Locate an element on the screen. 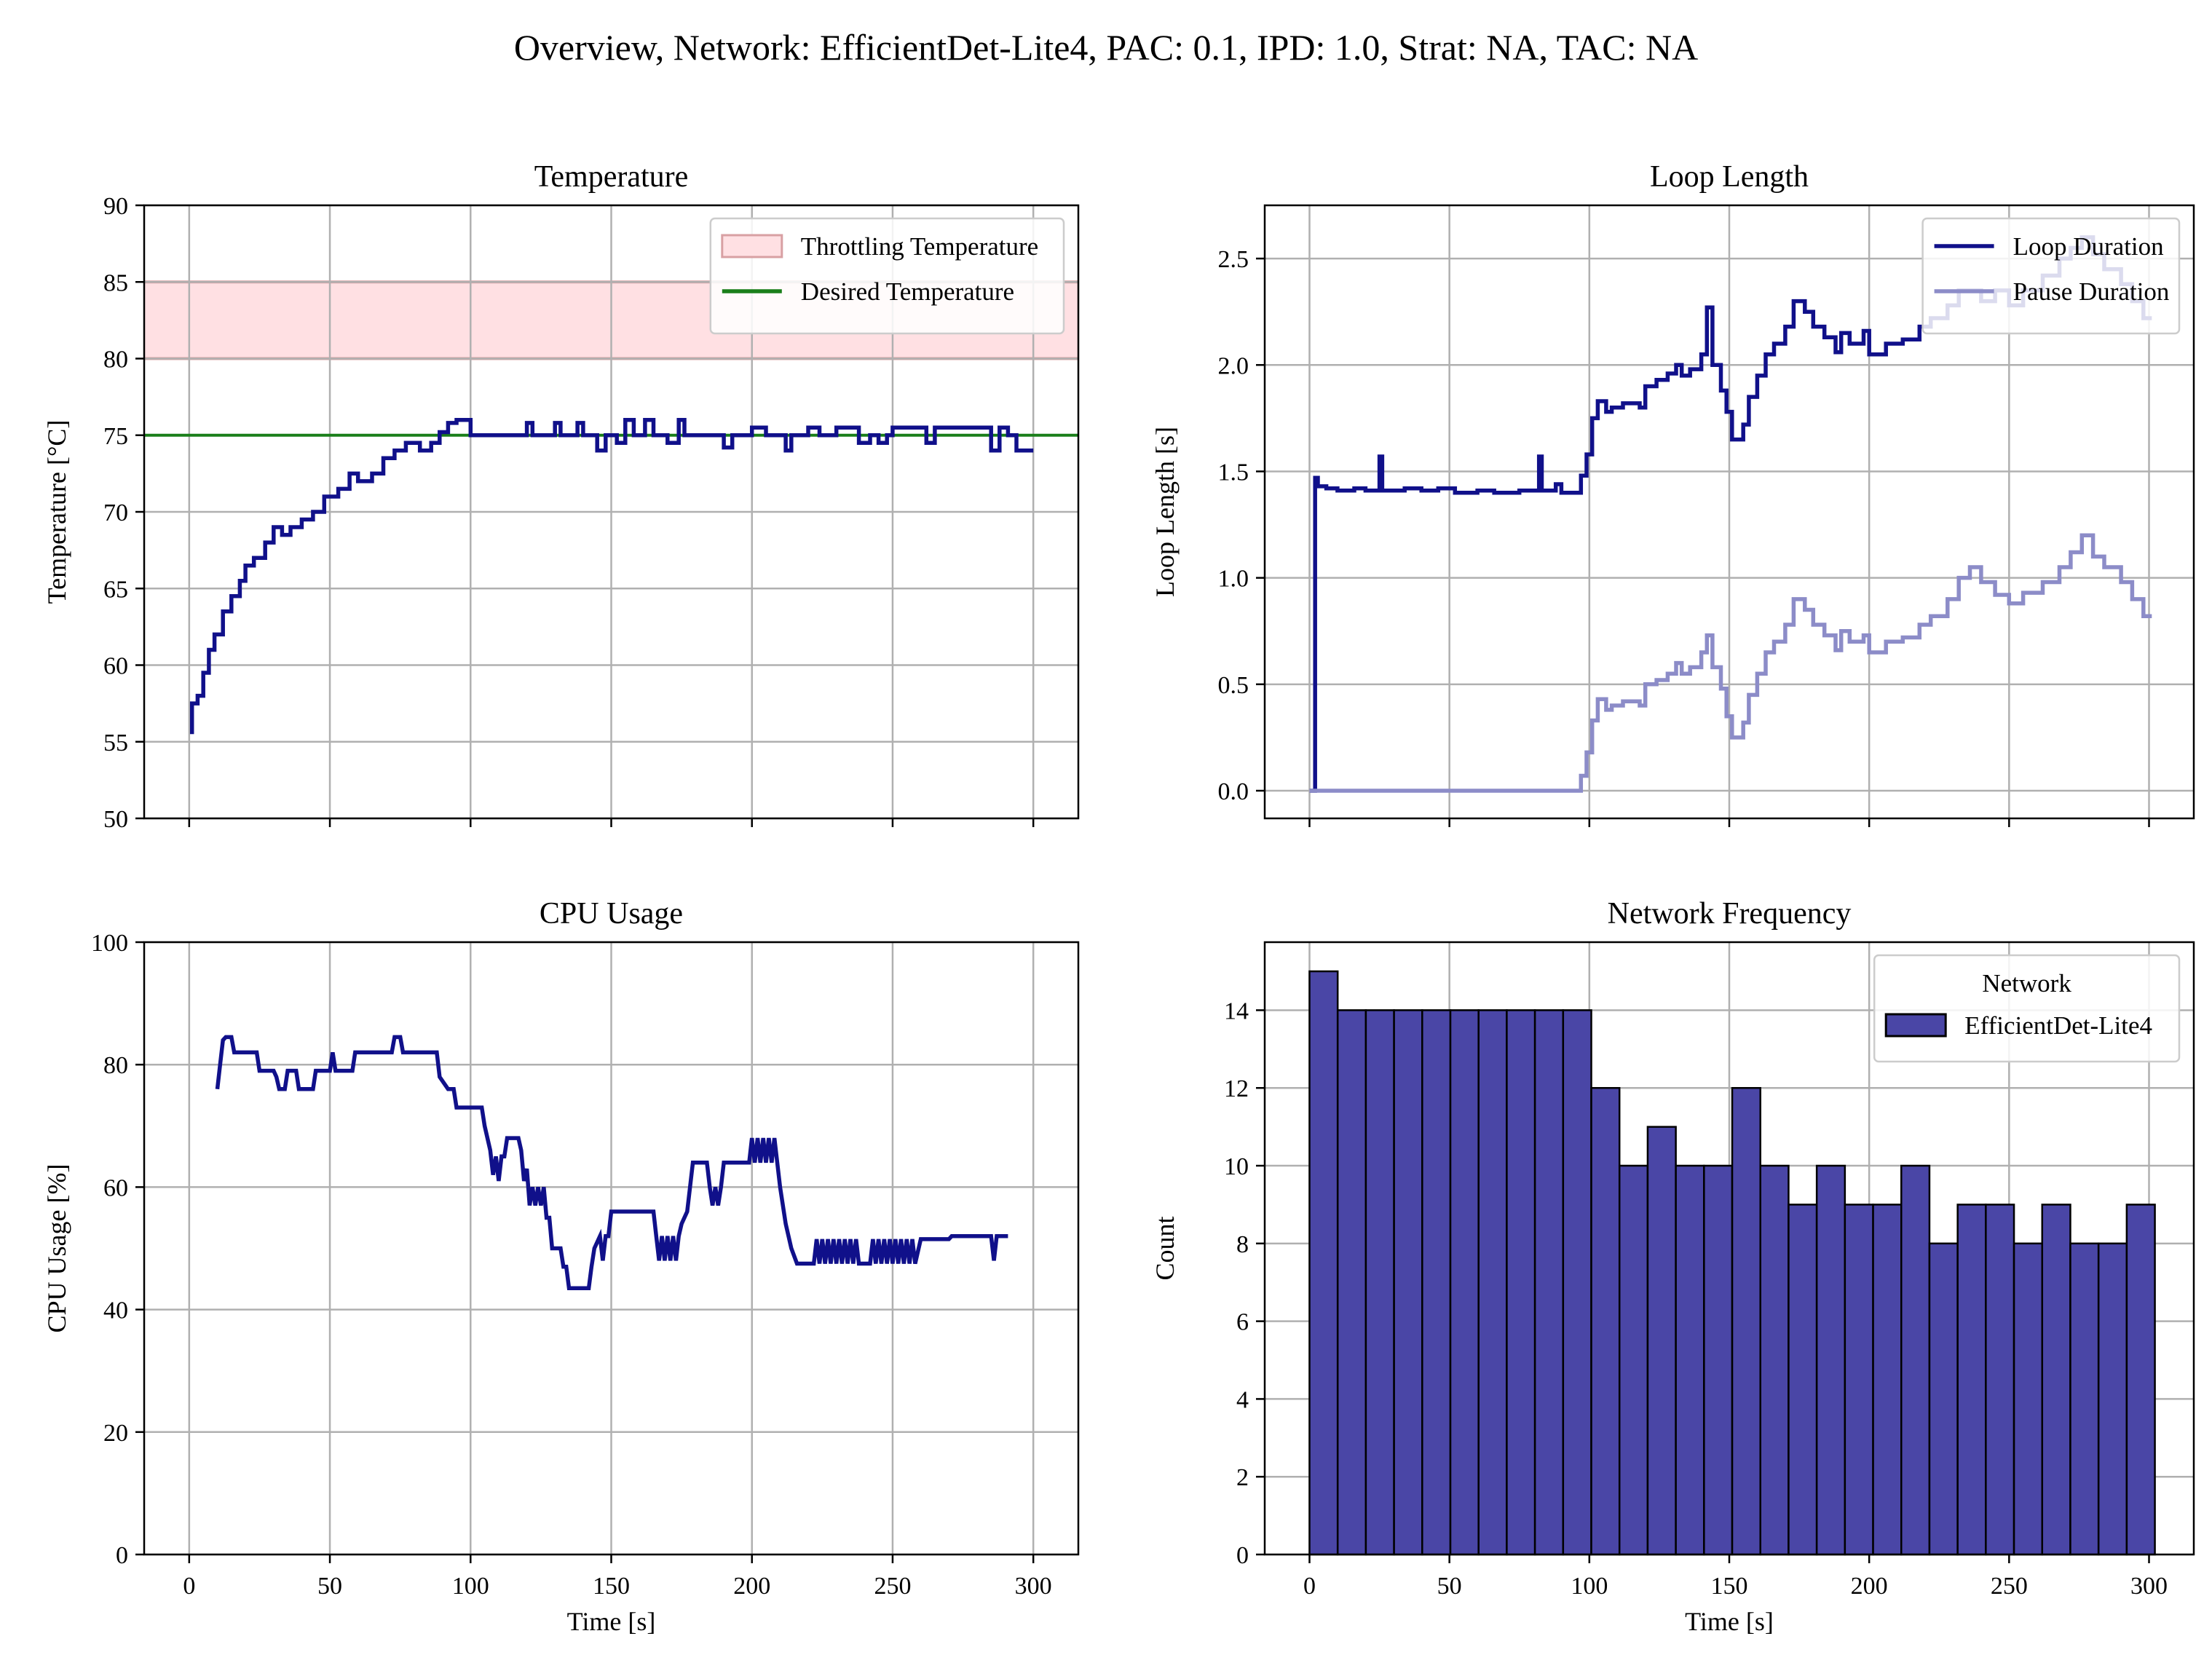 This screenshot has height=1679, width=2212. y-tick-label: 100 is located at coordinates (109, 943).